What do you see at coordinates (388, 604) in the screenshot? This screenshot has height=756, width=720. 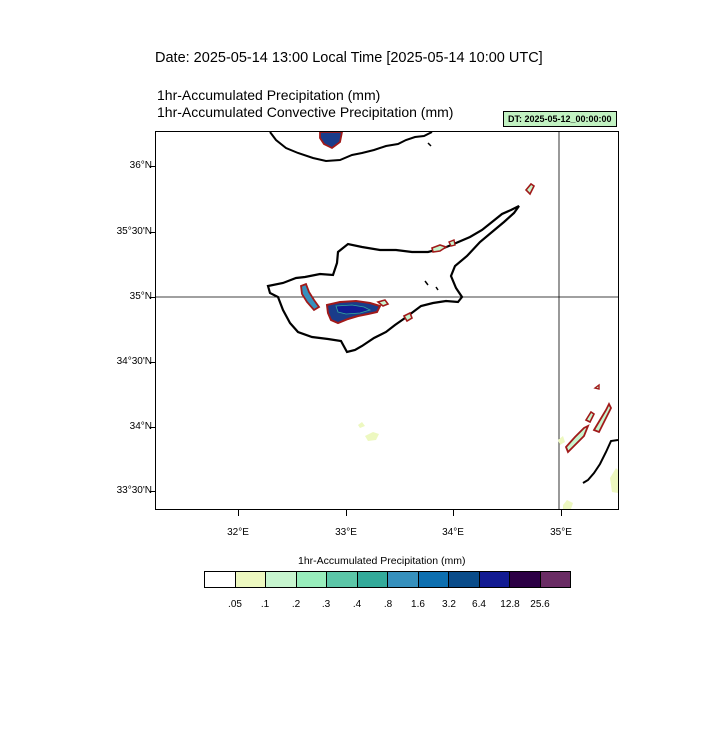 I see `colorbar-label: .8` at bounding box center [388, 604].